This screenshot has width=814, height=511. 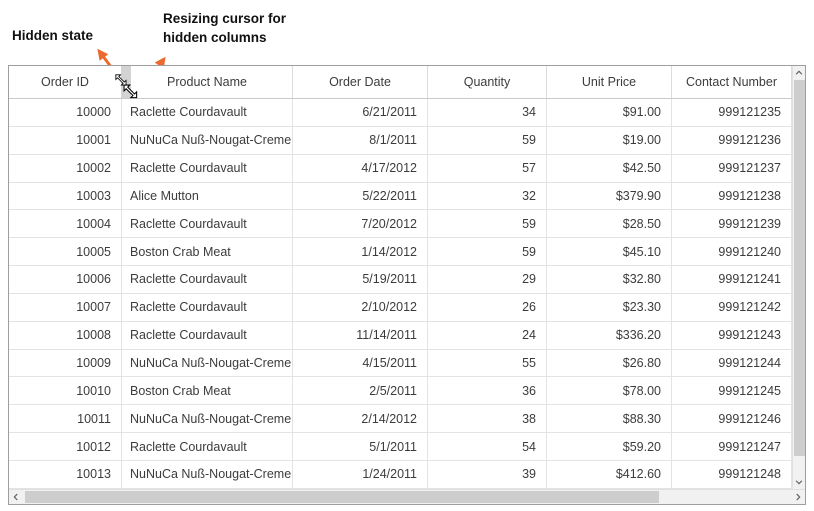 What do you see at coordinates (732, 140) in the screenshot?
I see `cell-contact-number: 999121236` at bounding box center [732, 140].